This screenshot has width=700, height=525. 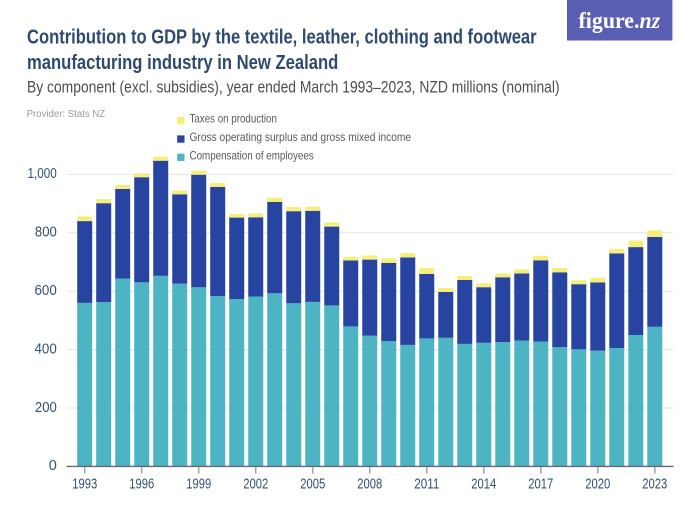 What do you see at coordinates (182, 63) in the screenshot?
I see `svg-text:manufacturing industry in New: manufacturing industry in New Zealand` at bounding box center [182, 63].